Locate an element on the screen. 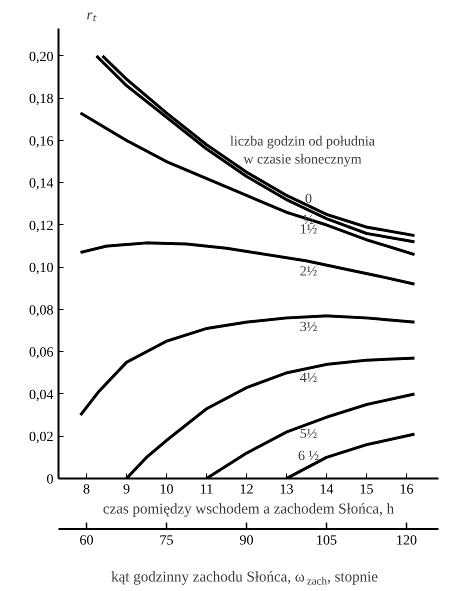 The width and height of the screenshot is (463, 591). series-label: 0 is located at coordinates (308, 199).